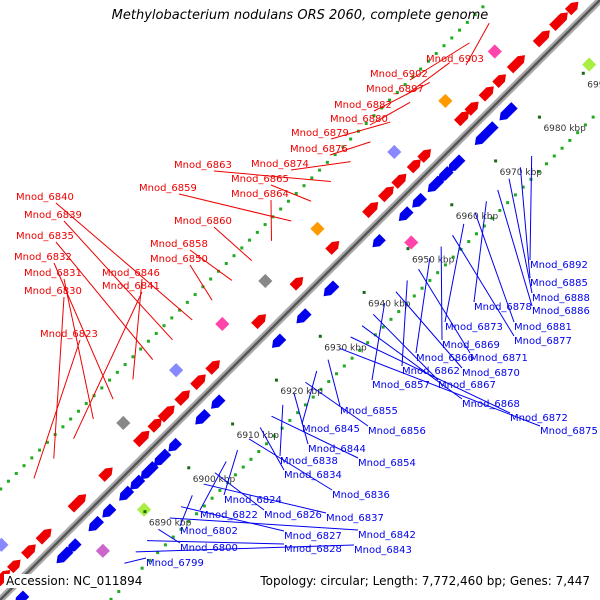  I want to click on gene-label-plus: Mnod_6897, so click(395, 89).